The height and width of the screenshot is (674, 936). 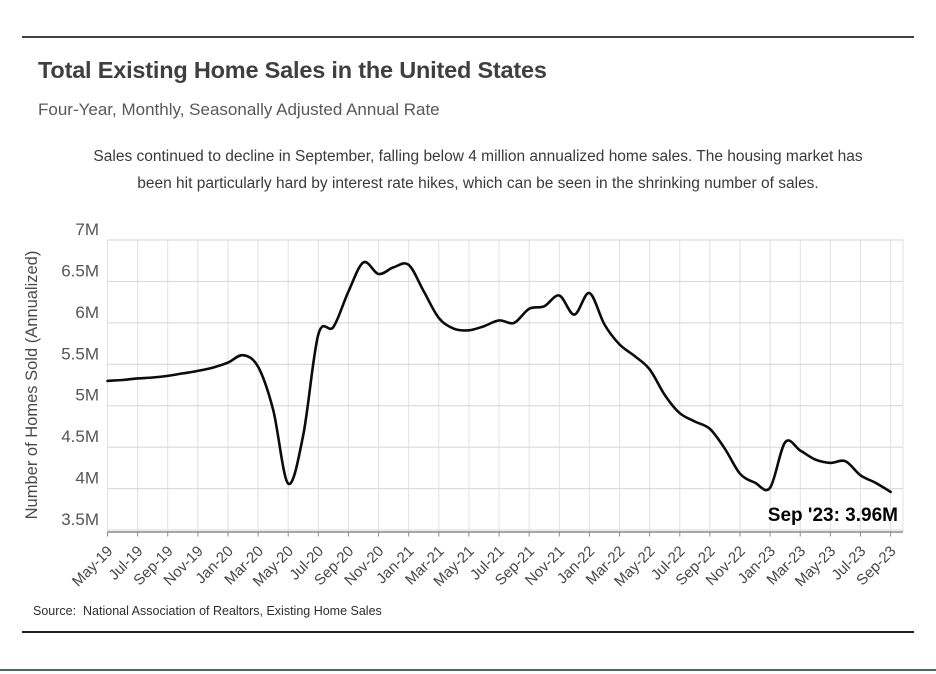 I want to click on bottom-rule, so click(x=468, y=632).